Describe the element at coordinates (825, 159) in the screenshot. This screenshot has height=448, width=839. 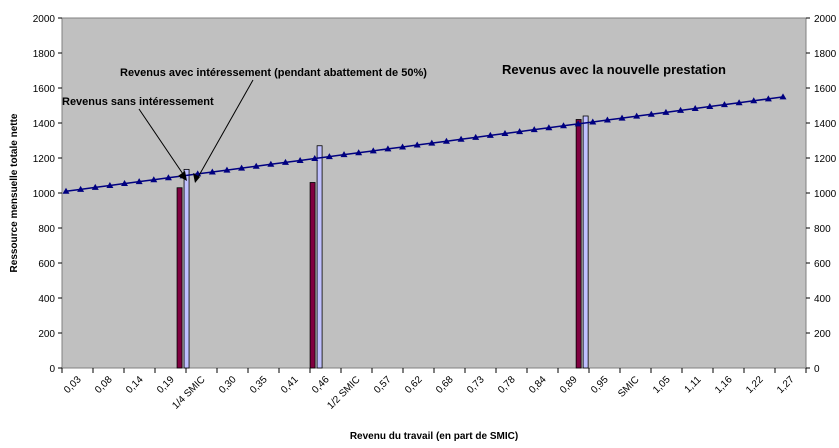
I see `right-y-tick-label: 1200` at that location.